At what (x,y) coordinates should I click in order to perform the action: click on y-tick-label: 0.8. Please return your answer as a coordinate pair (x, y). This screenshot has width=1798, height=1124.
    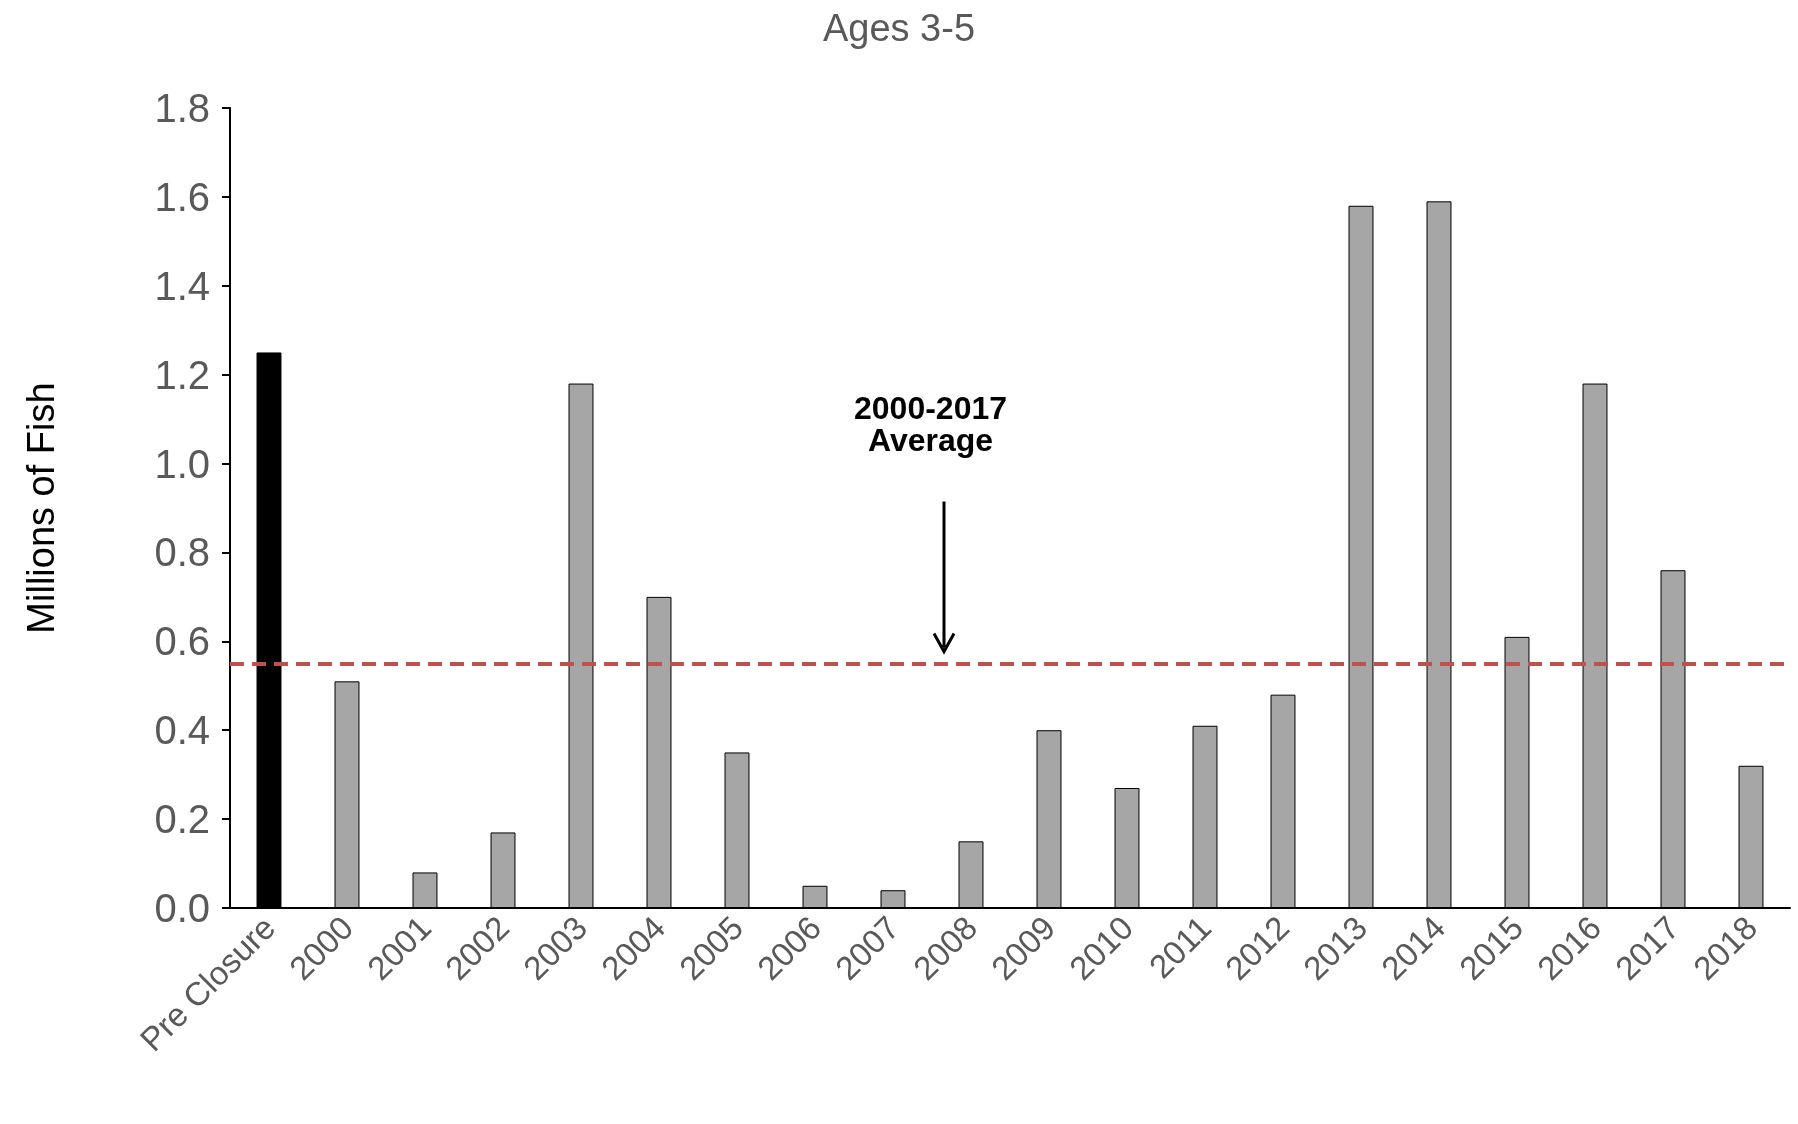
    Looking at the image, I should click on (182, 552).